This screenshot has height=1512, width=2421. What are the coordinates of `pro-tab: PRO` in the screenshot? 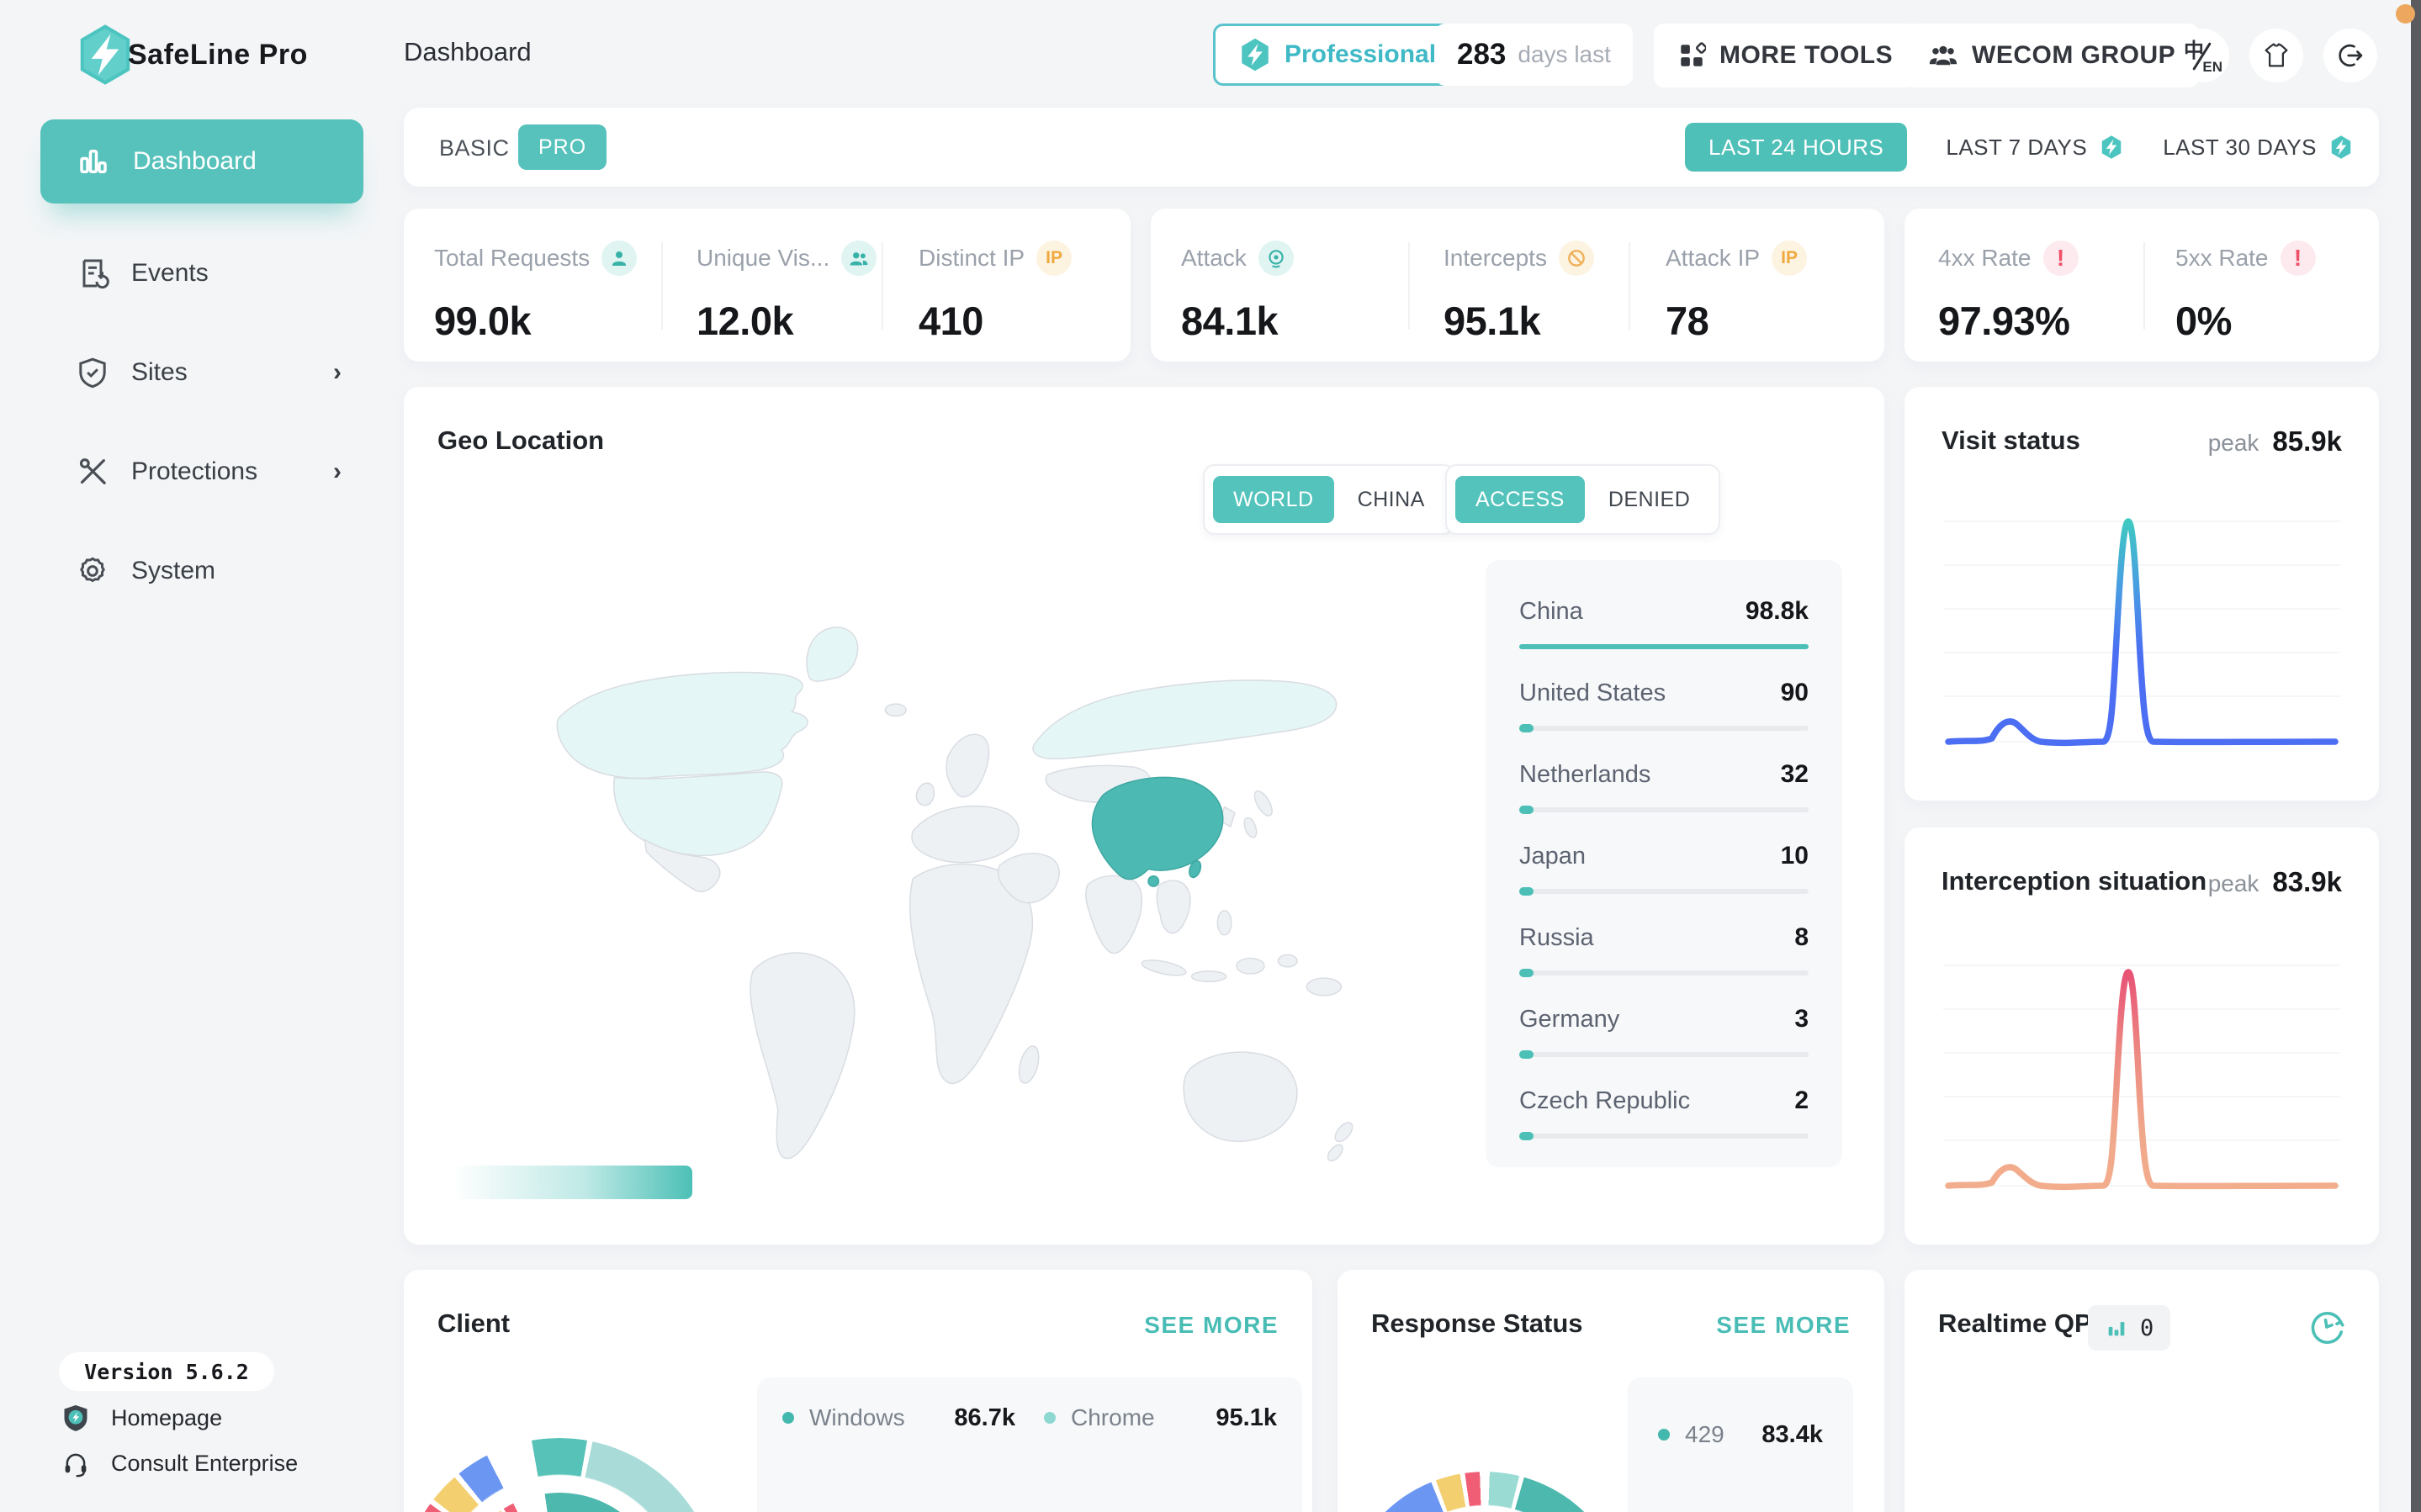 It's located at (563, 147).